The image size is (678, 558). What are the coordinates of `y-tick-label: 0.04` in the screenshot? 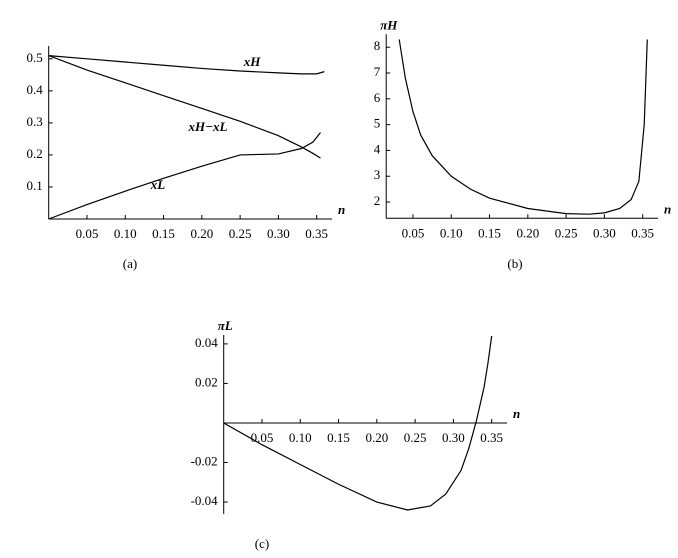 It's located at (206, 342).